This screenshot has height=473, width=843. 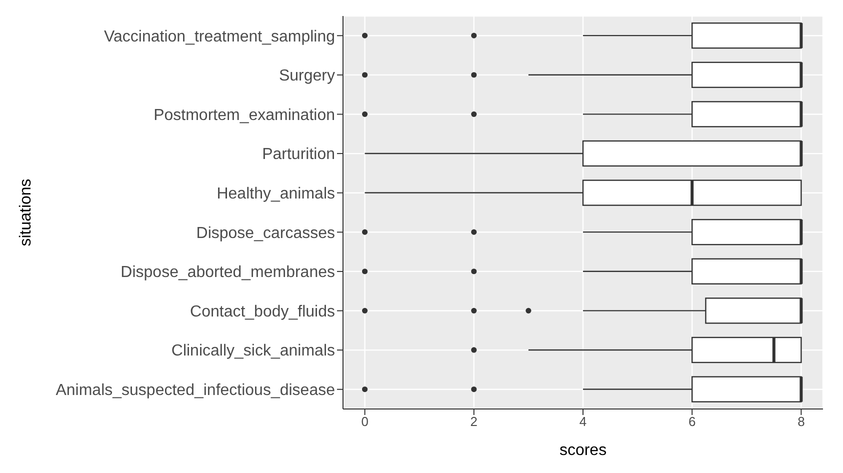 I want to click on y-tick-label: Postmortem_examination, so click(x=244, y=115).